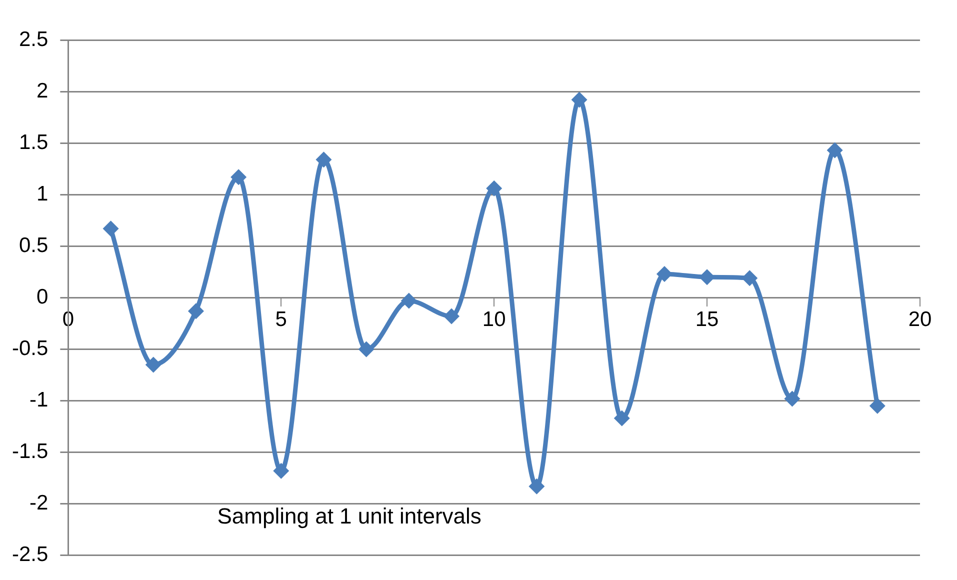 This screenshot has width=957, height=580. I want to click on x-tick-label: 10, so click(494, 320).